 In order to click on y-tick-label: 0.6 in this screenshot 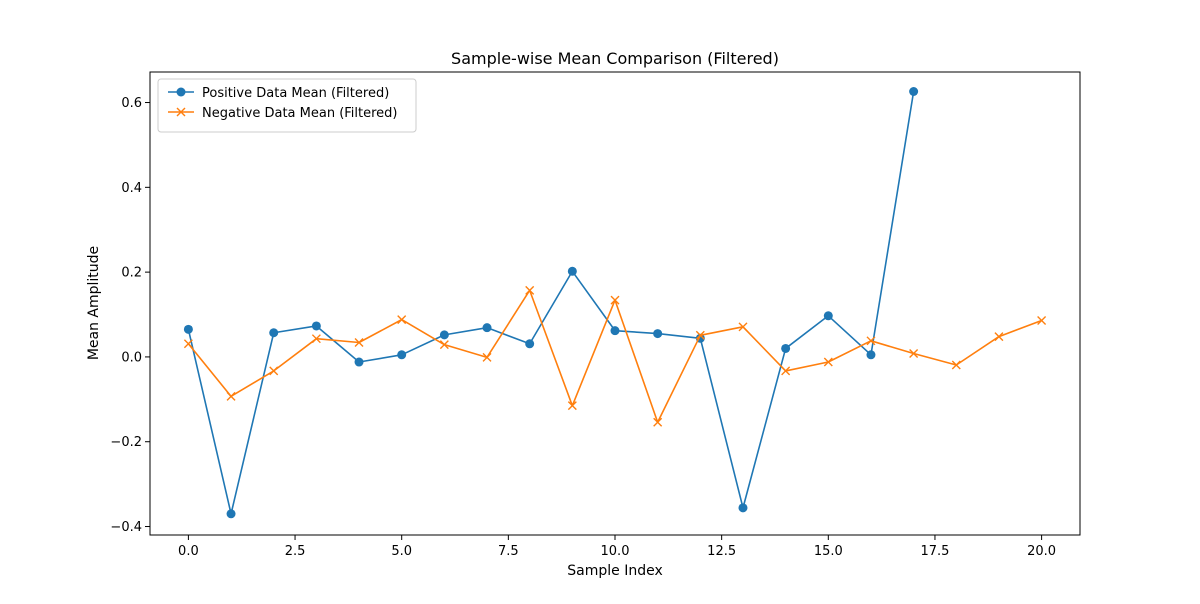, I will do `click(131, 103)`.